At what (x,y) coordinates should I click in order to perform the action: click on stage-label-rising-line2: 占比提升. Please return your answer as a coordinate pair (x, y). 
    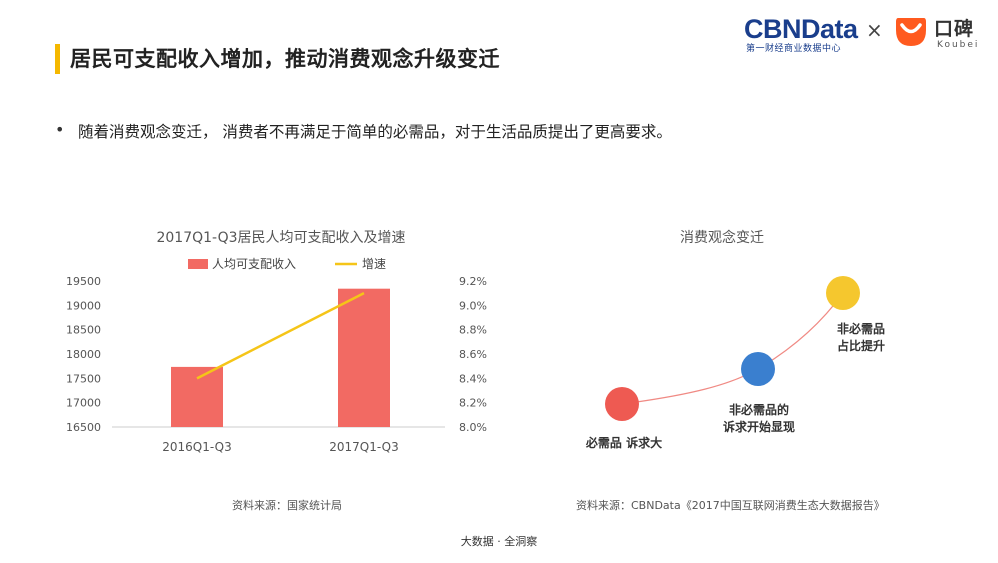
    Looking at the image, I should click on (861, 345).